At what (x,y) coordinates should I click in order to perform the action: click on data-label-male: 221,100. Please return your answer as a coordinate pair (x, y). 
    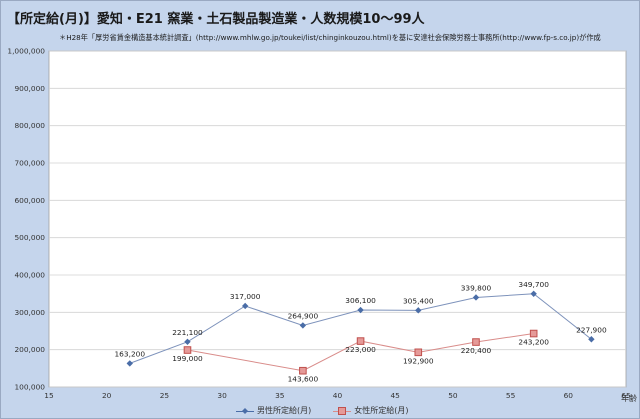
    Looking at the image, I should click on (187, 332).